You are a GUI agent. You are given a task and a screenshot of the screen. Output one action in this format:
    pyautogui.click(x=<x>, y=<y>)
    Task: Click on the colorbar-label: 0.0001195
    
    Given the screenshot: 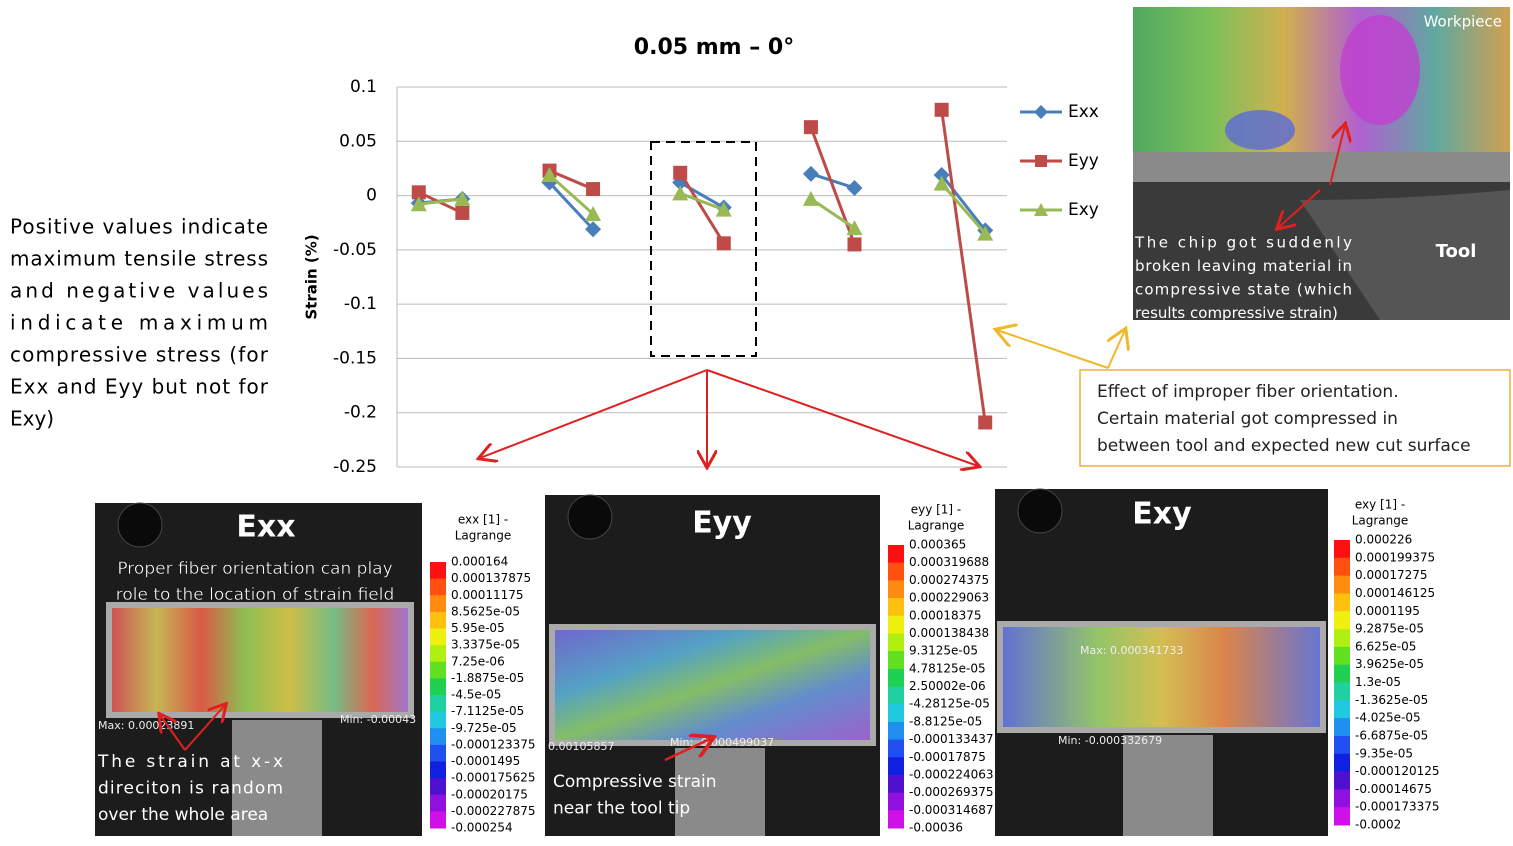 What is the action you would take?
    pyautogui.click(x=1387, y=611)
    